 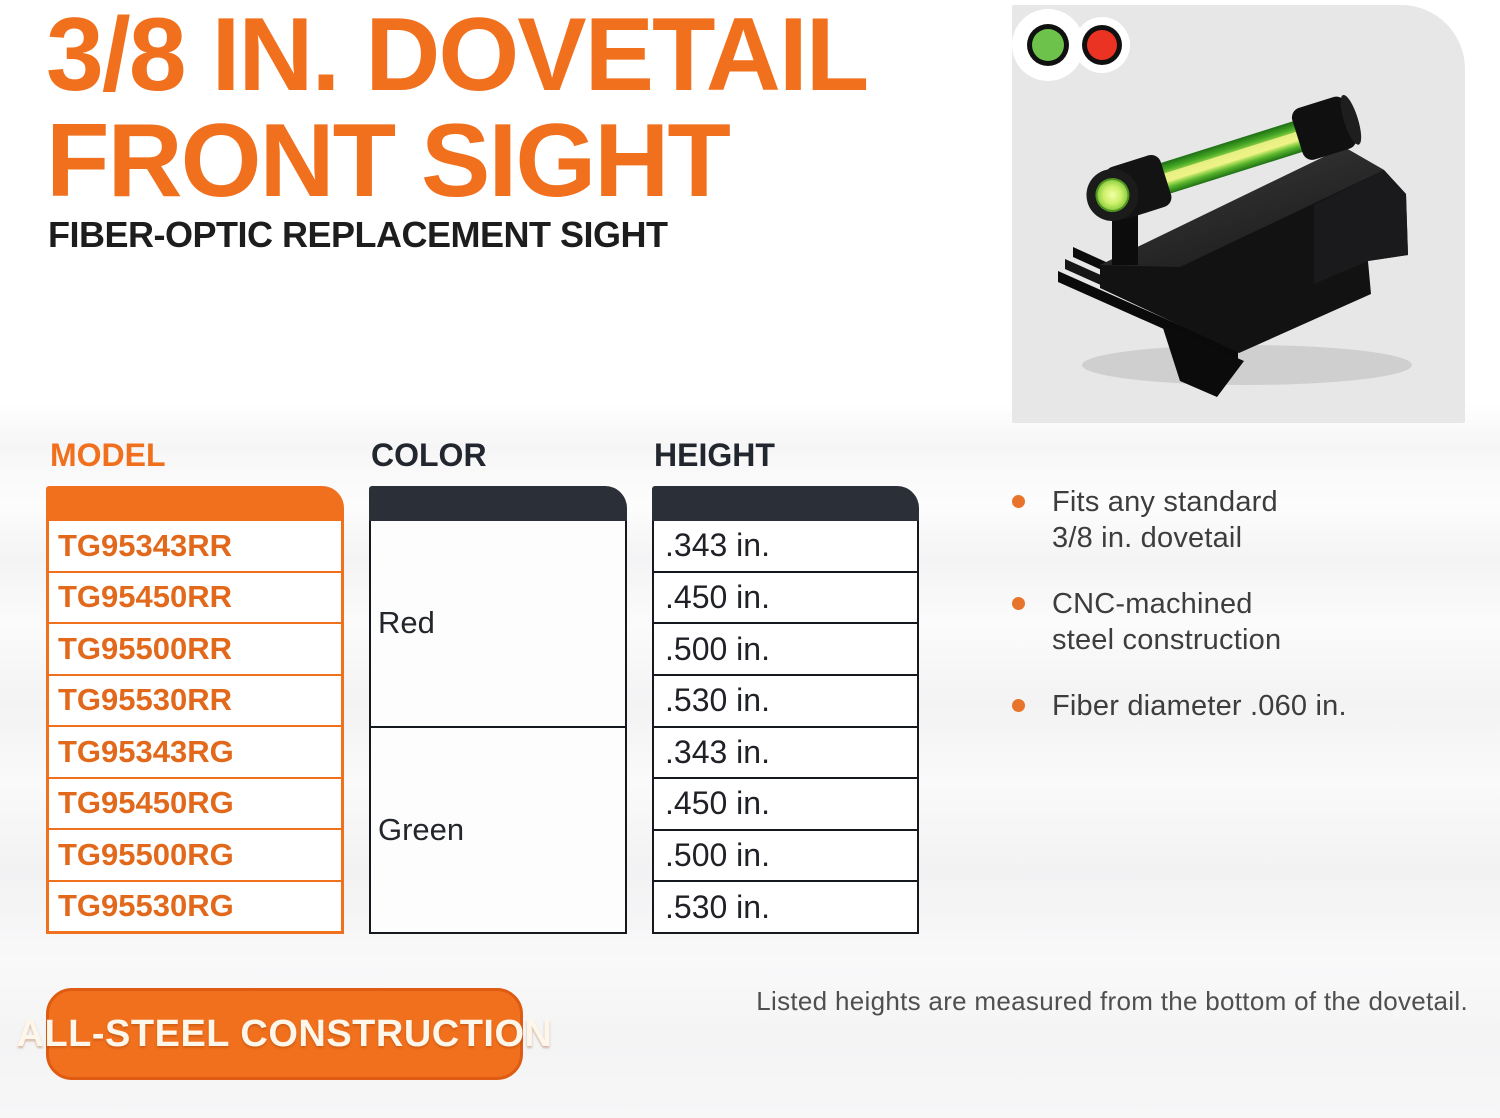 I want to click on red-dot-icon, so click(x=1102, y=45).